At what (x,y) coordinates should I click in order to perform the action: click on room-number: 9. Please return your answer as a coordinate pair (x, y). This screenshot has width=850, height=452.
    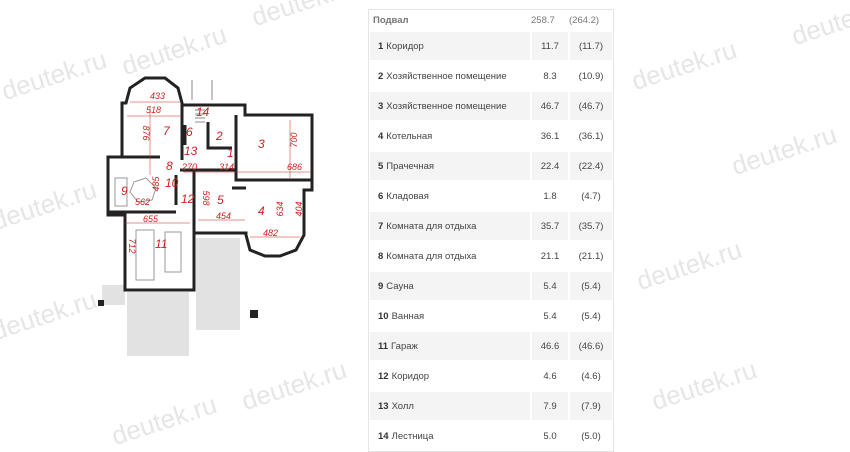
    Looking at the image, I should click on (124, 191).